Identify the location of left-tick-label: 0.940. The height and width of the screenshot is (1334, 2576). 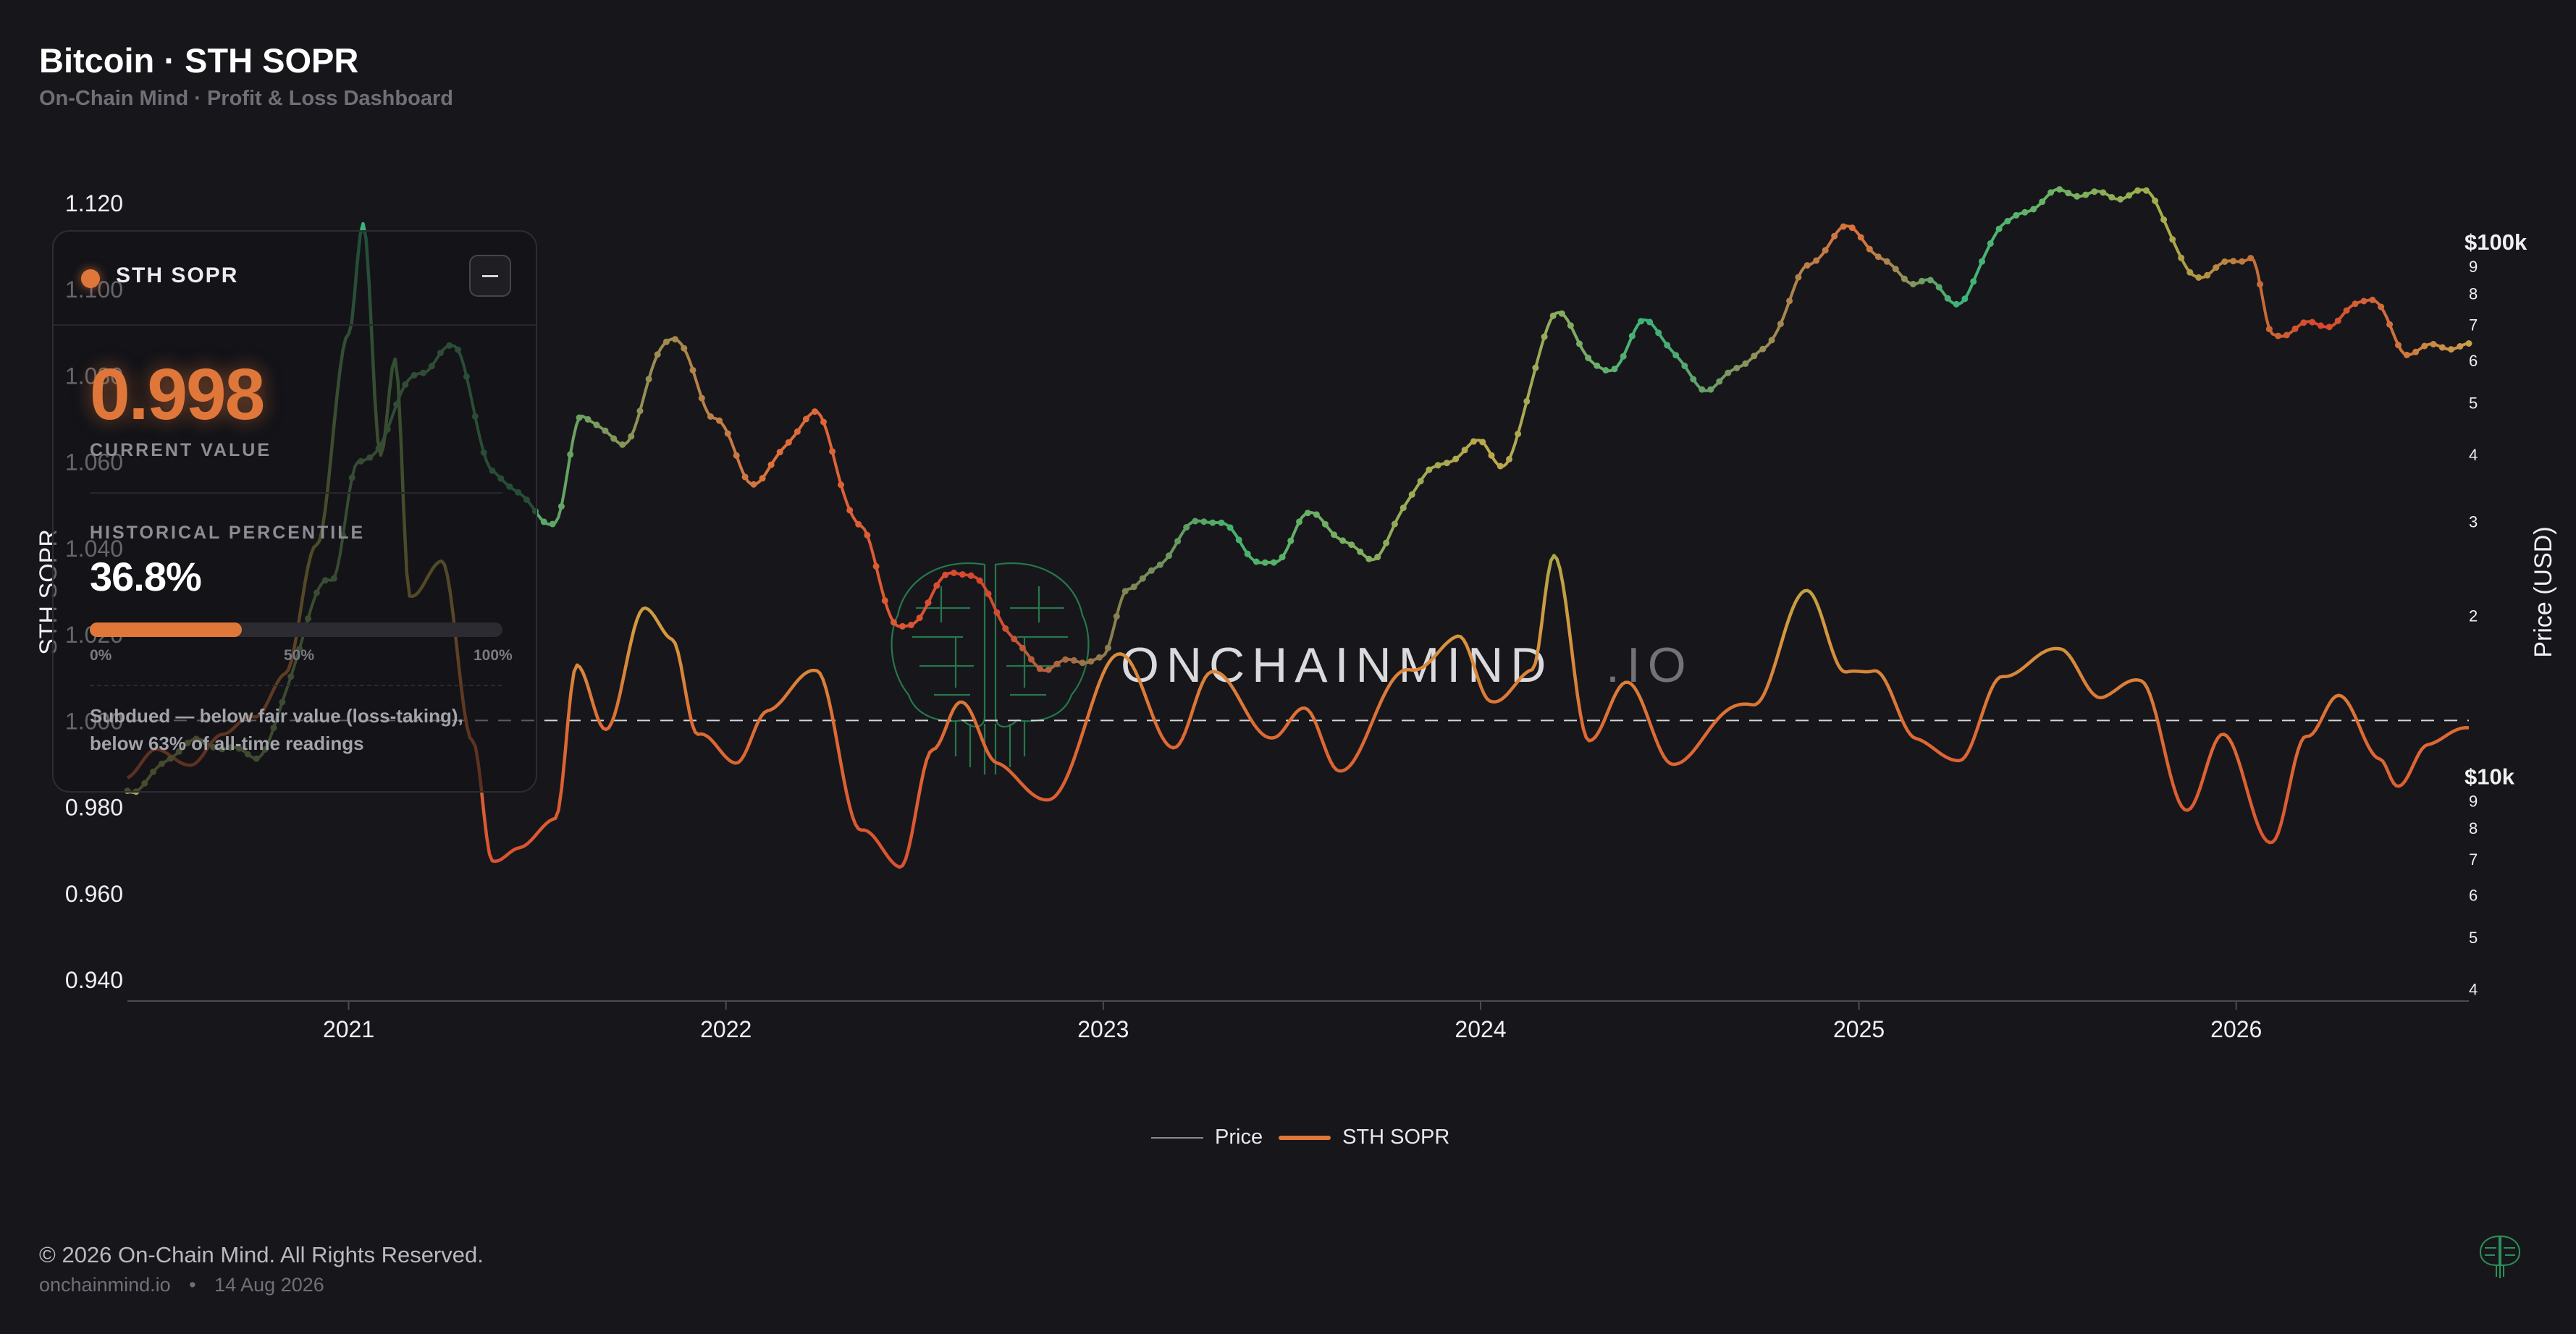
(94, 980).